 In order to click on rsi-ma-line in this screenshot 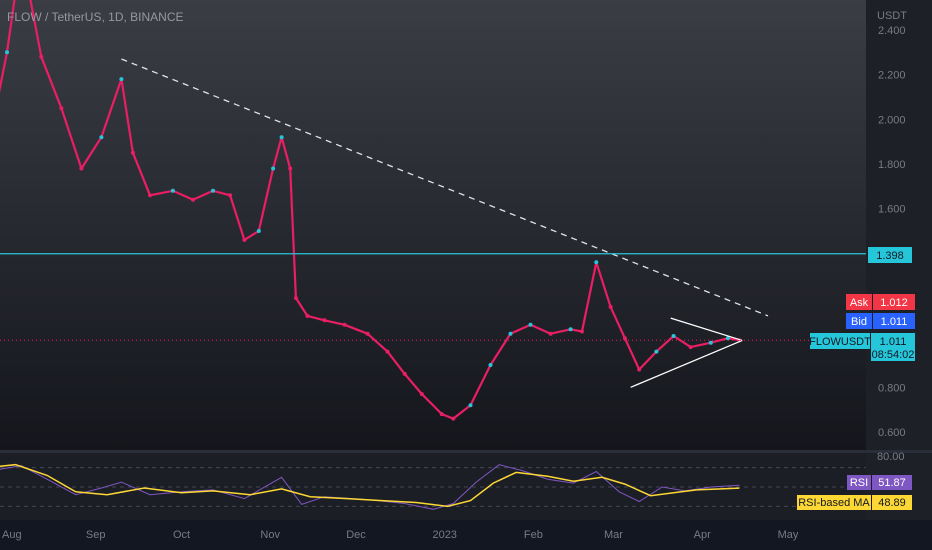, I will do `click(370, 485)`.